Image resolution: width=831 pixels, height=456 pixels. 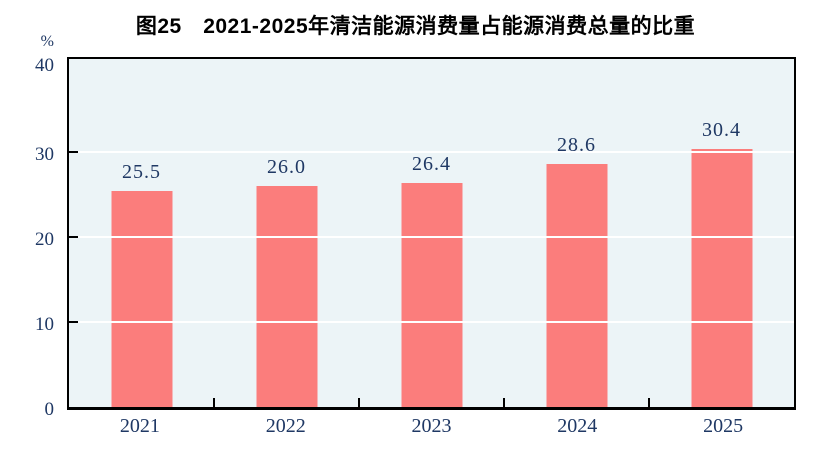 I want to click on y-axis-label-30: 30, so click(x=44, y=155).